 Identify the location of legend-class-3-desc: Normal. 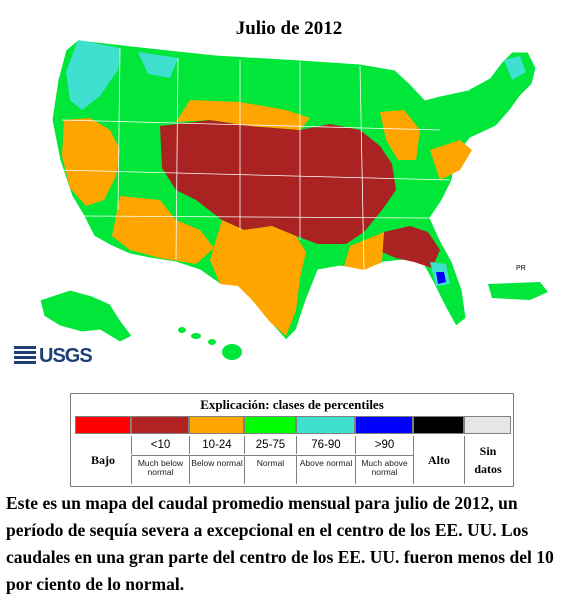
(270, 470).